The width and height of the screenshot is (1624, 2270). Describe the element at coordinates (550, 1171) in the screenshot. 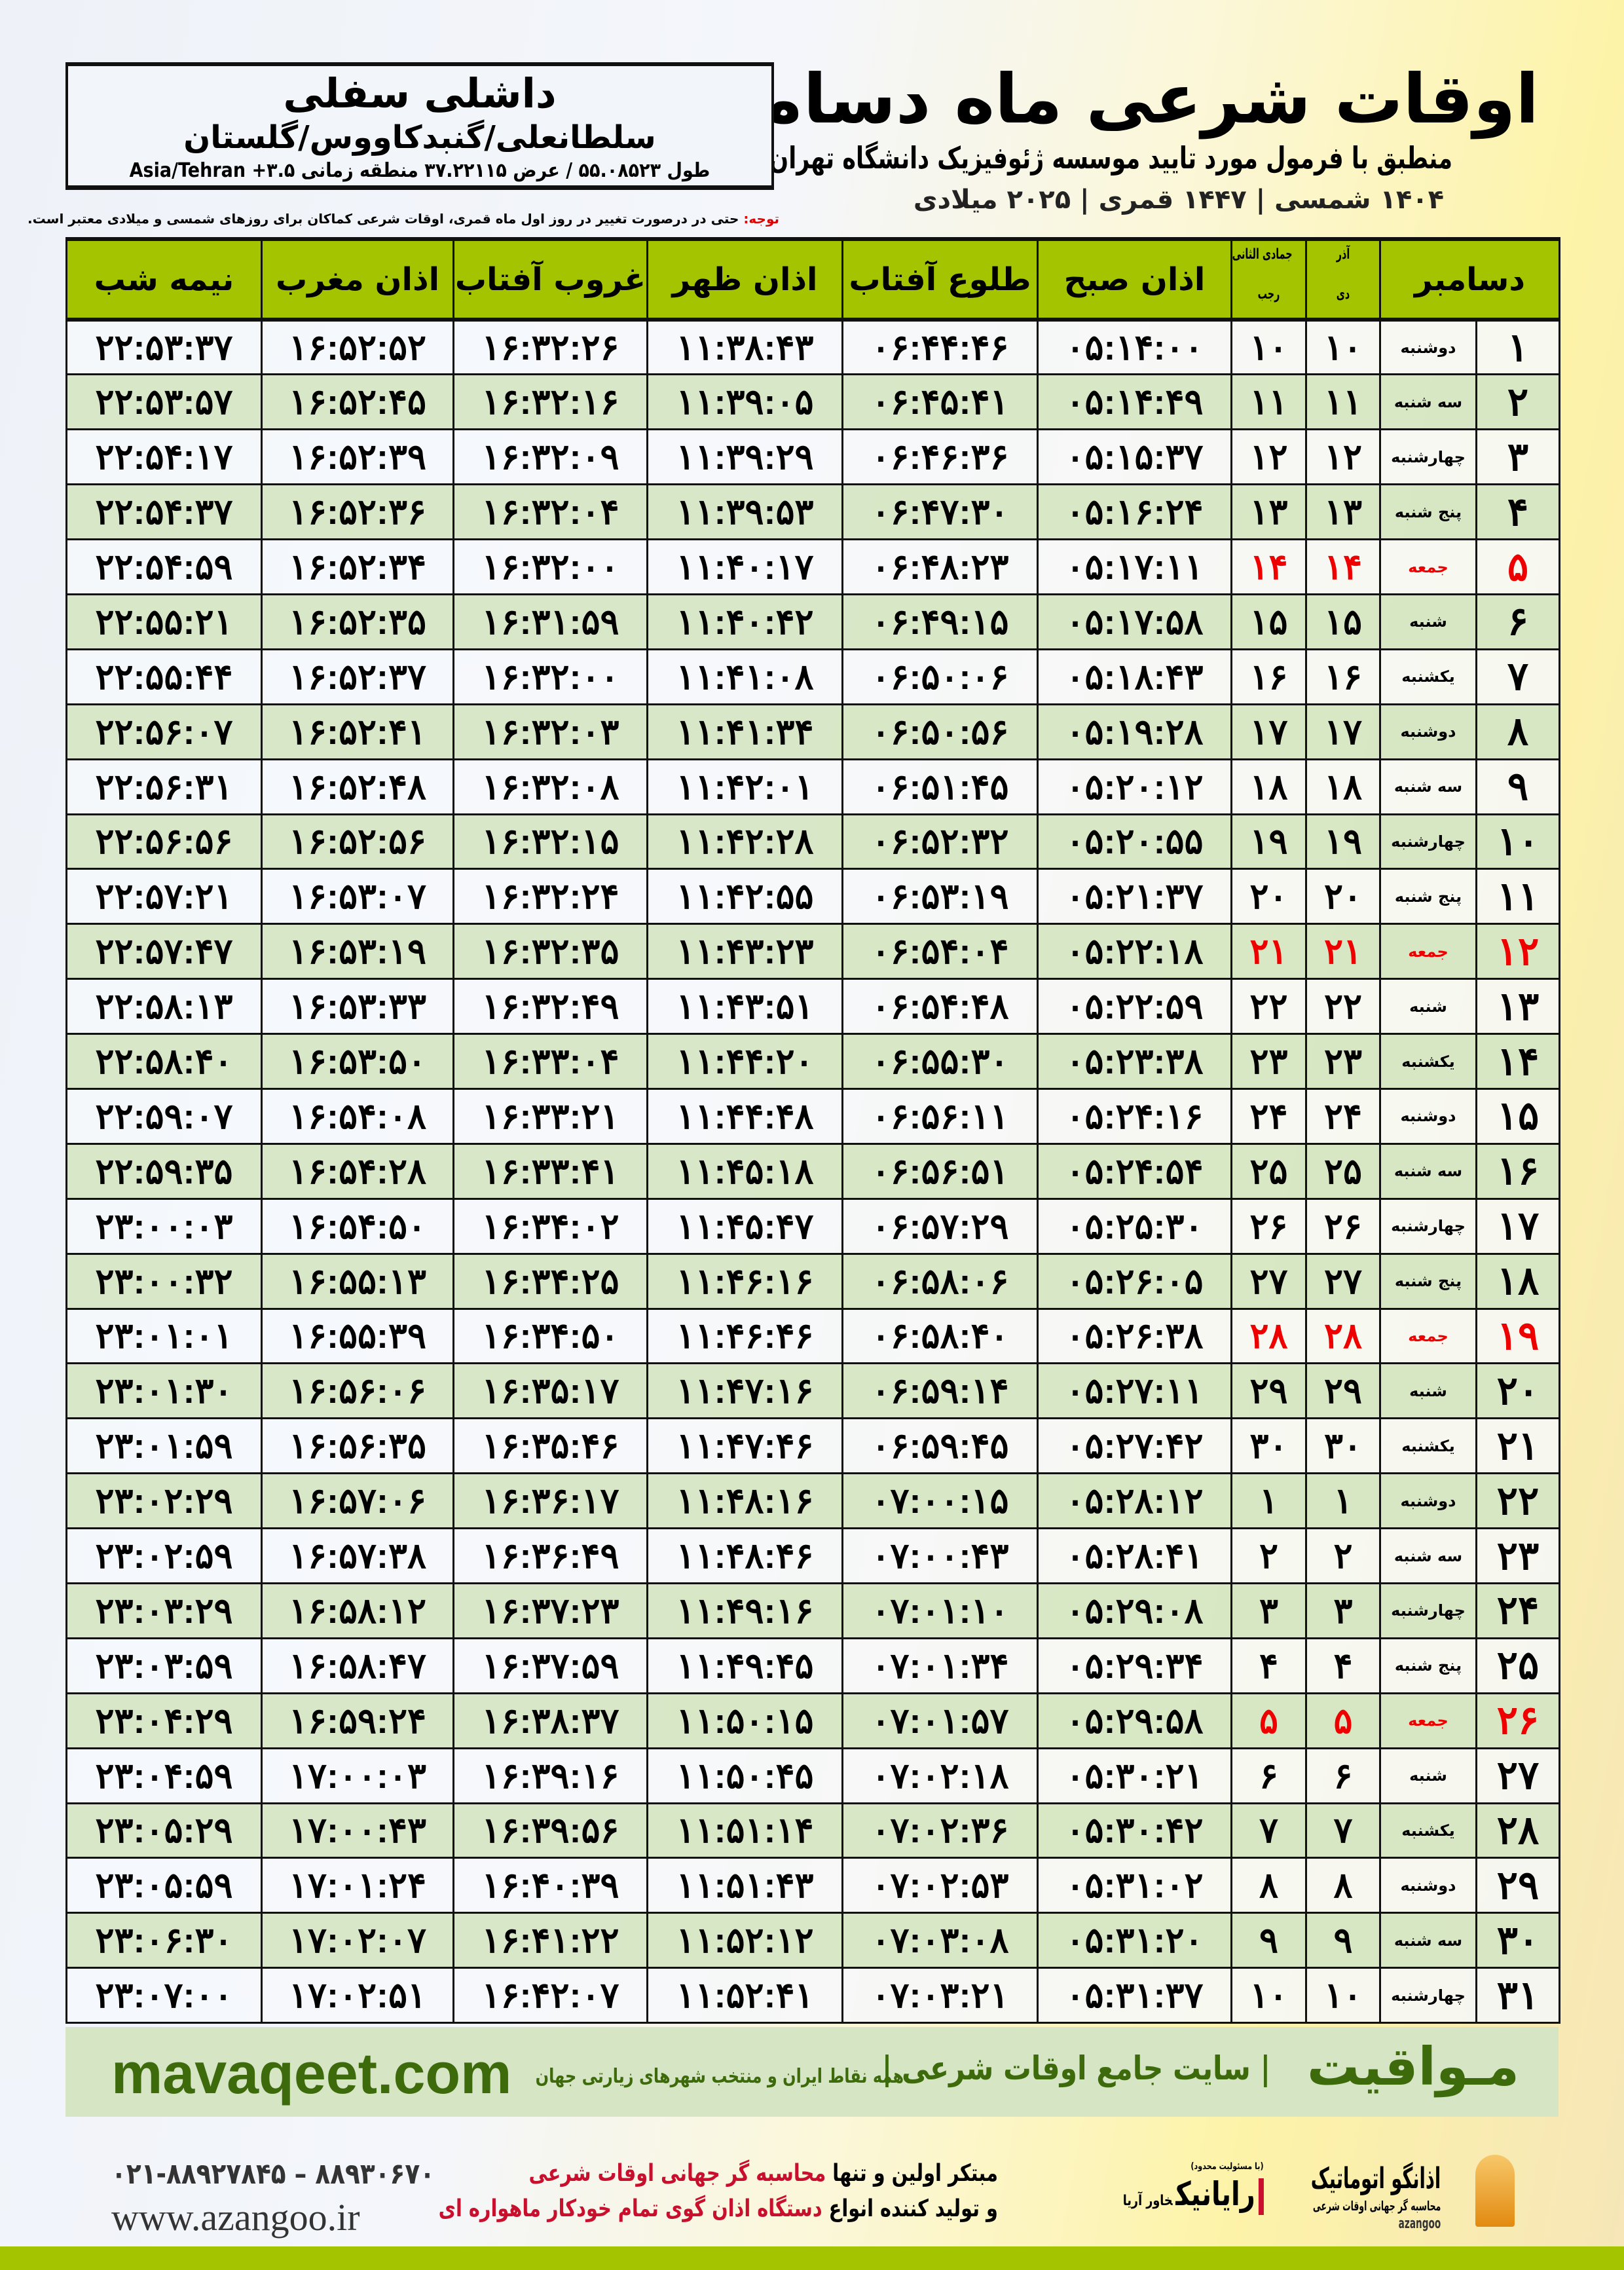

I see `cell-sunset: ۱۶:۳۳:۴۱` at that location.